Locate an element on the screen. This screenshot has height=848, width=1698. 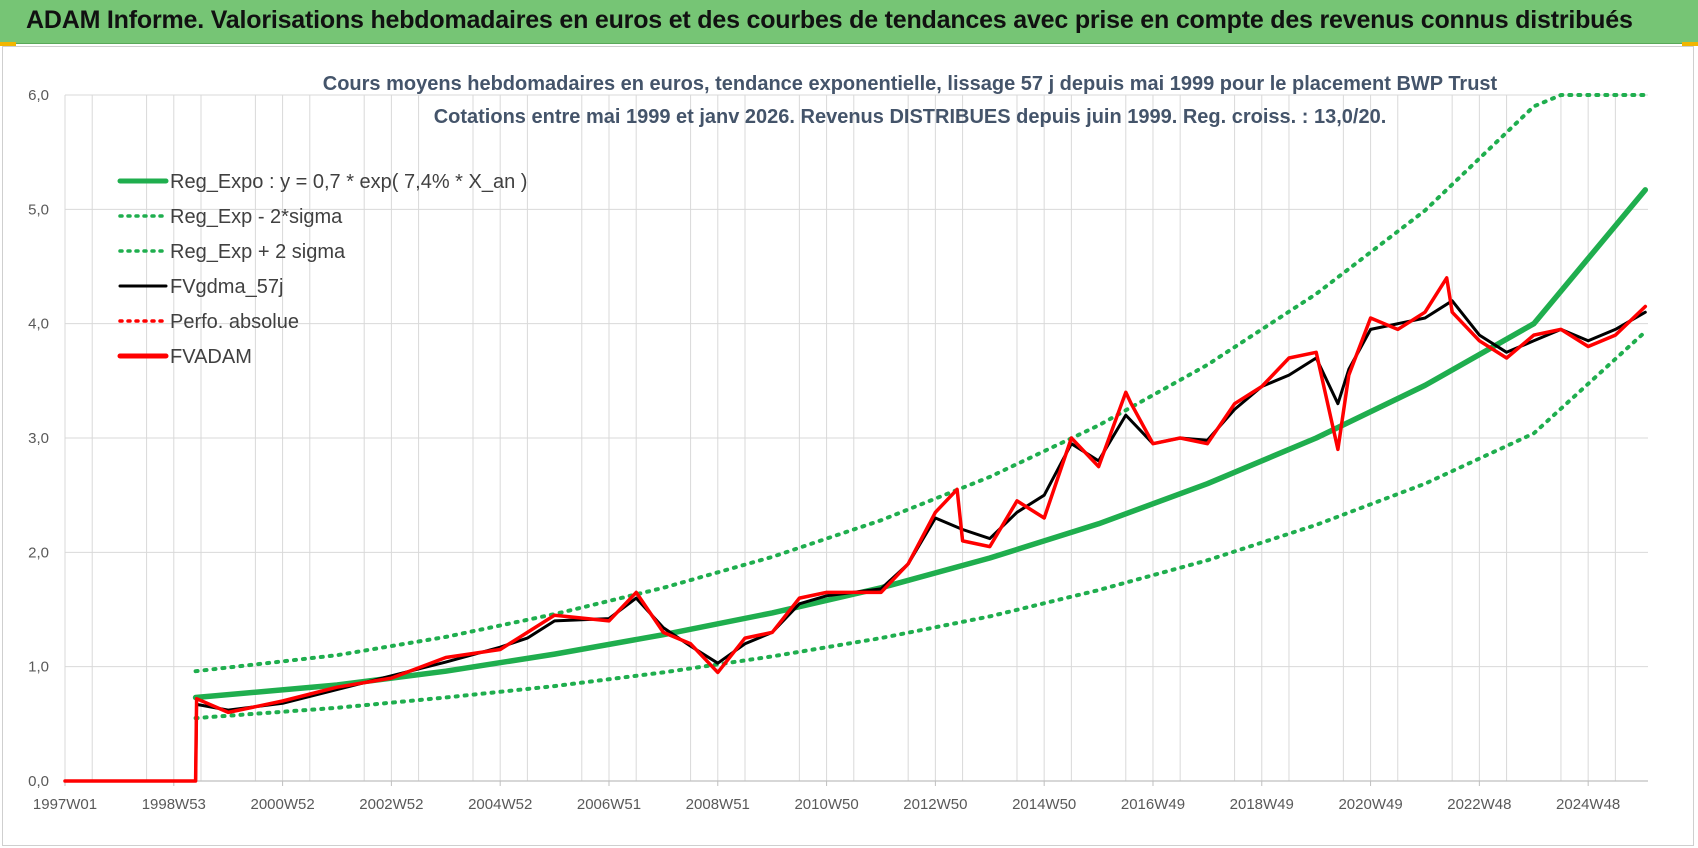
y-tick-label: 1,0 is located at coordinates (38, 667).